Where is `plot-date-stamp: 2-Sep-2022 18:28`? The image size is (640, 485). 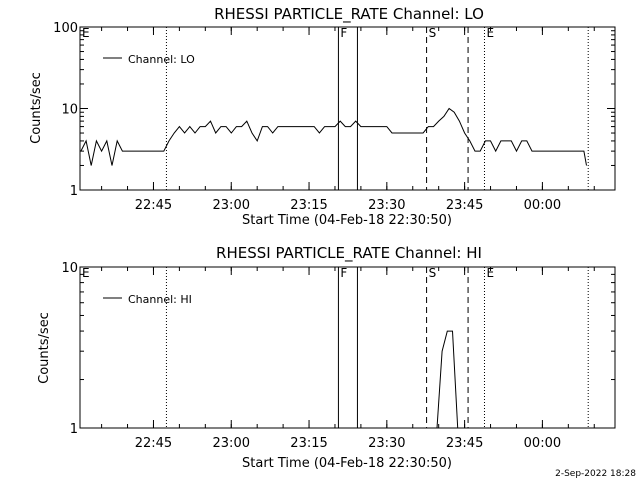
plot-date-stamp: 2-Sep-2022 18:28 is located at coordinates (595, 474).